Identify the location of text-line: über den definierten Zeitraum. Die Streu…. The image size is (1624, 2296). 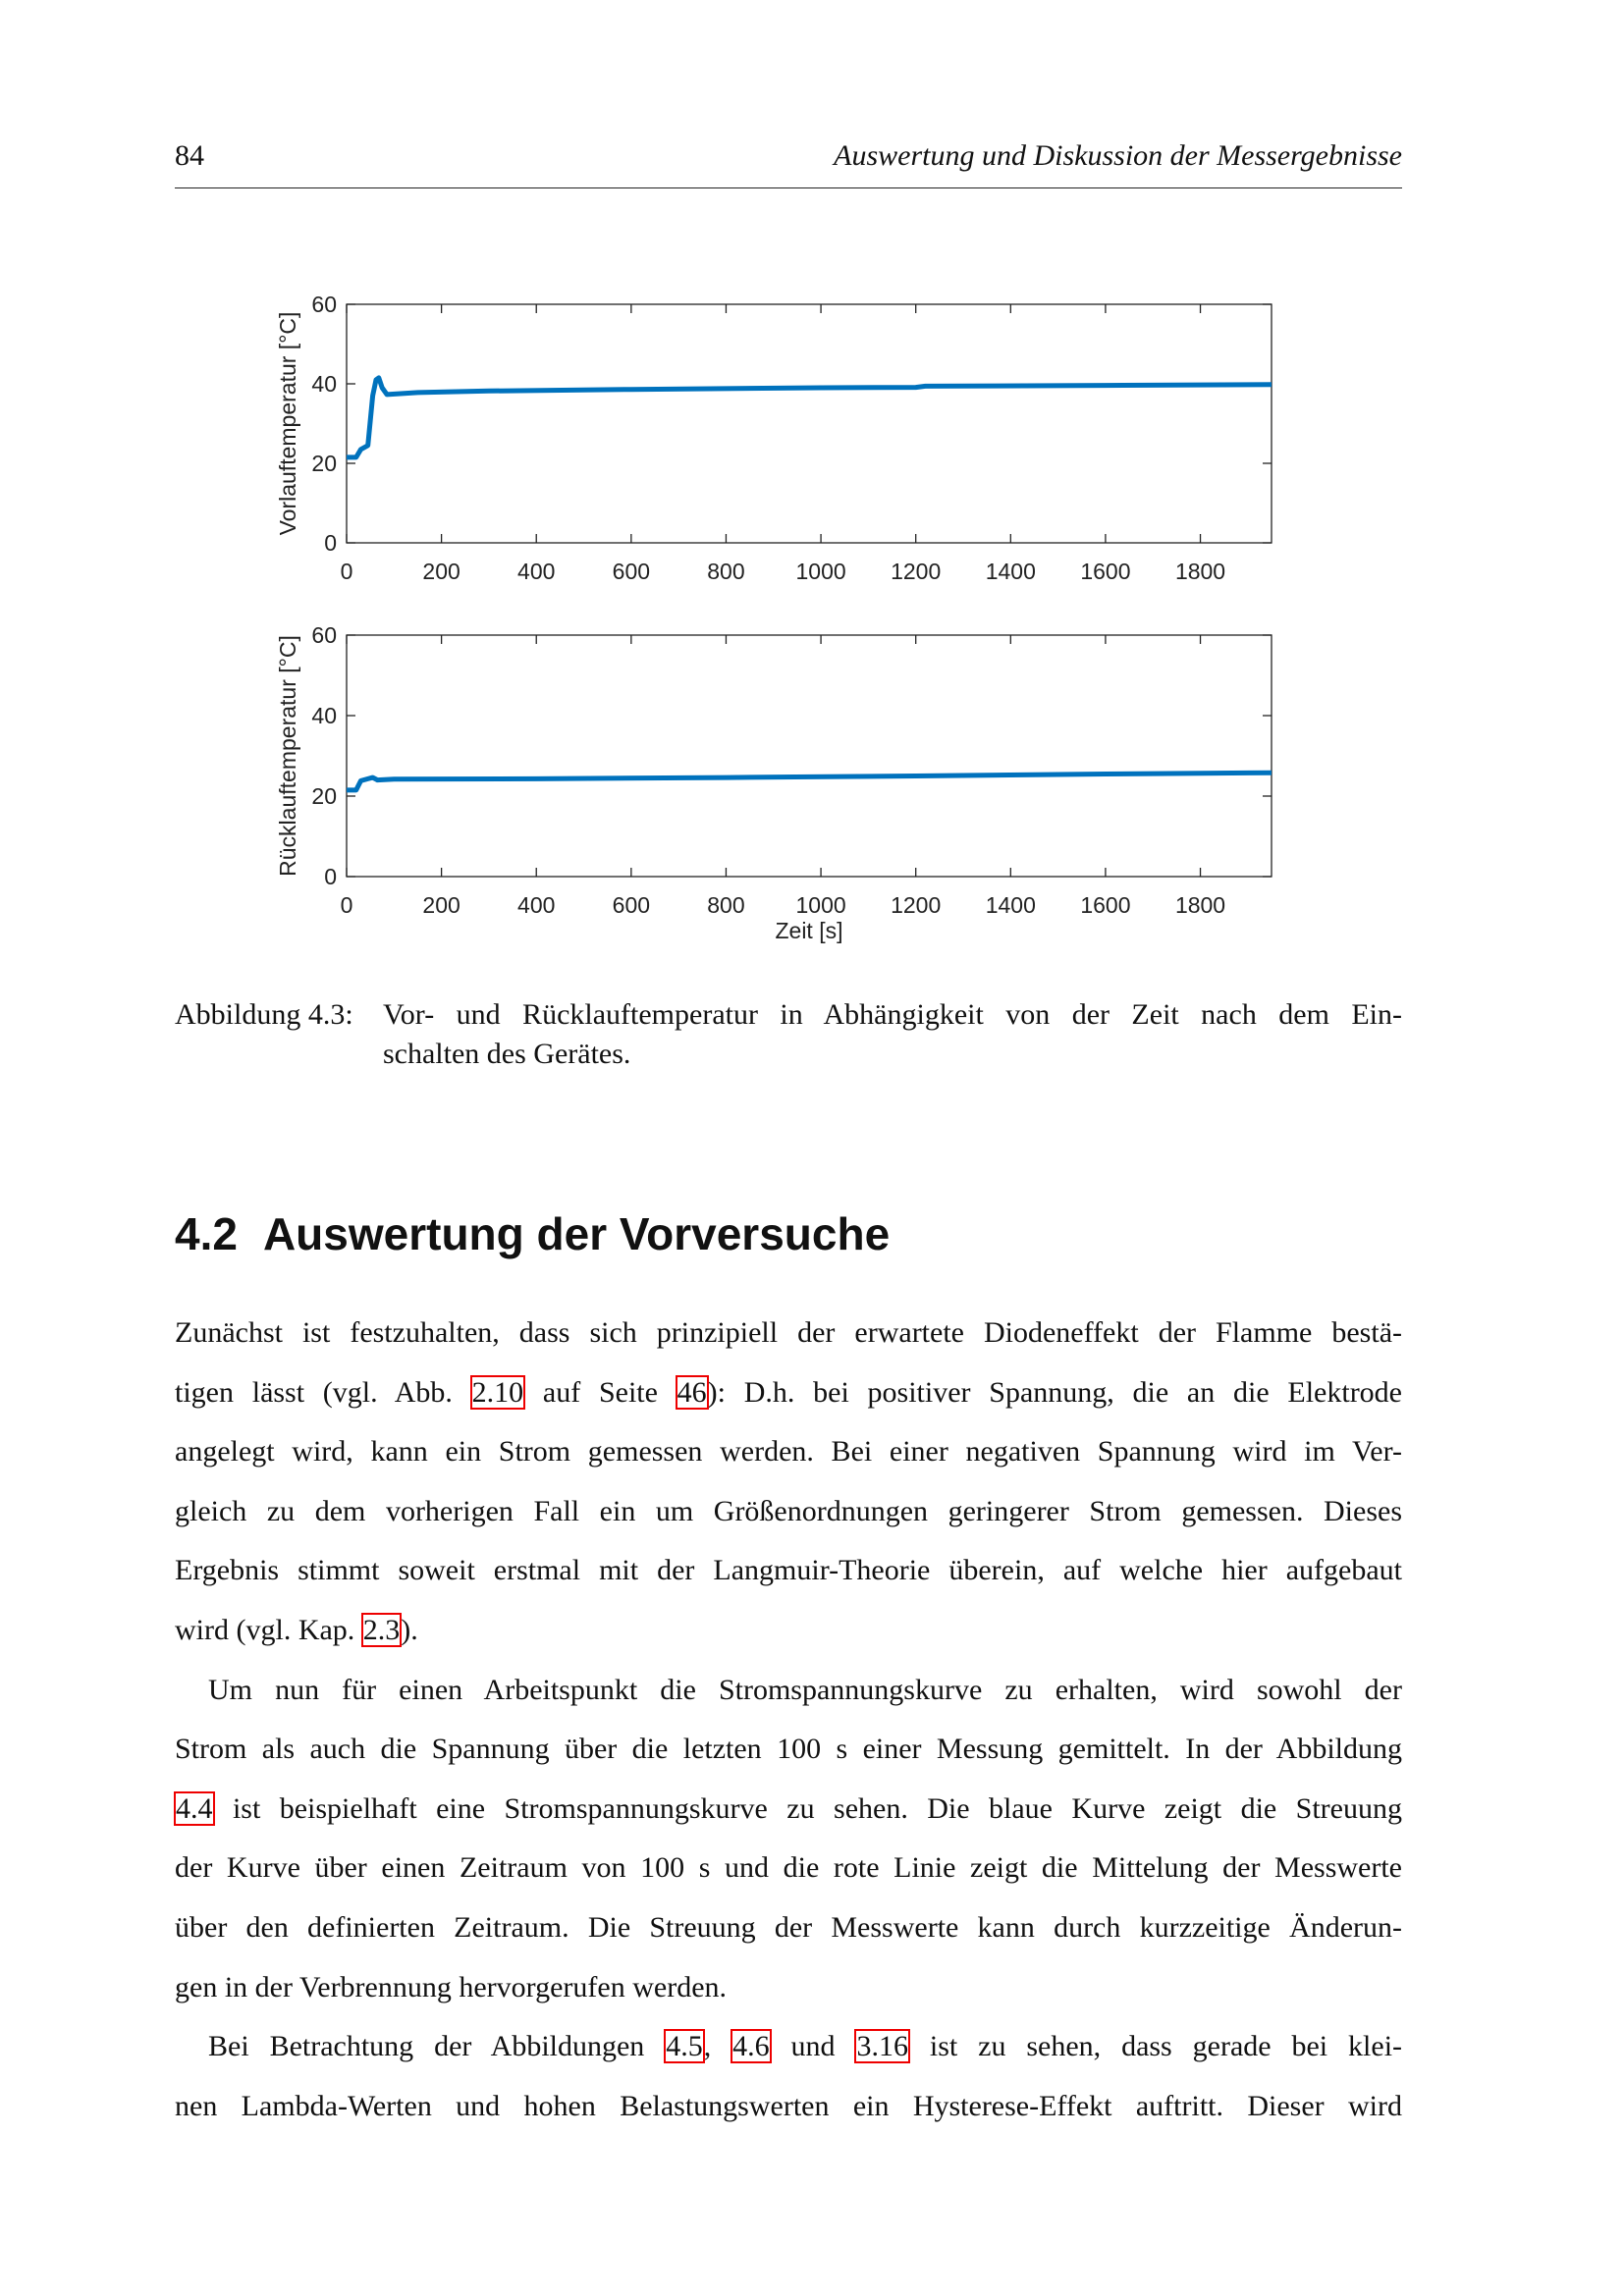
(788, 1928).